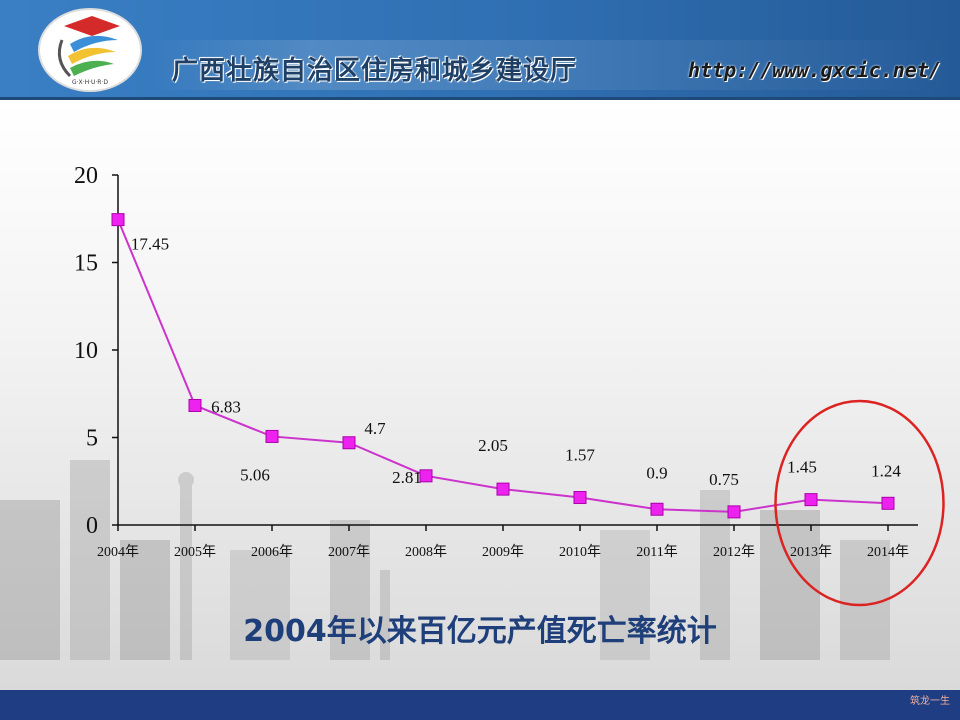  I want to click on y-tick-label: 5, so click(92, 439).